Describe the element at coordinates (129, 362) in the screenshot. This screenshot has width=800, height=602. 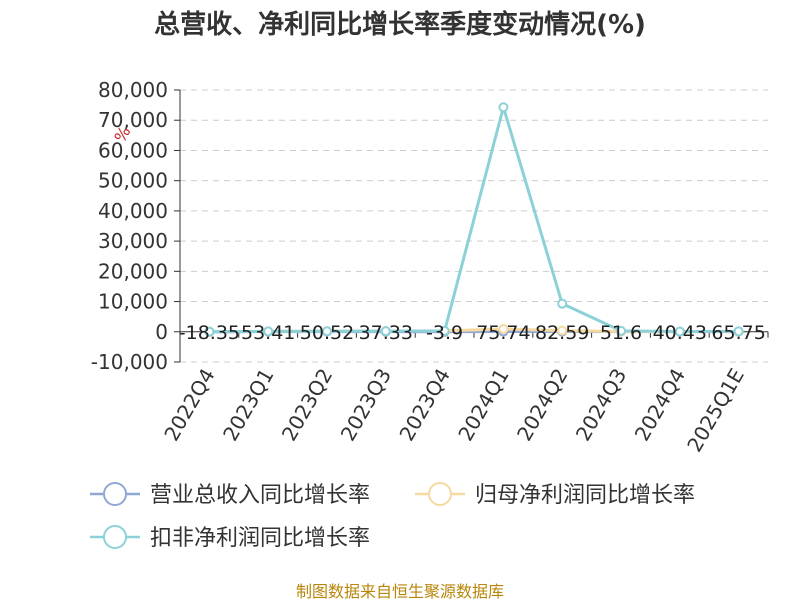
I see `y-tick-label: -10,000` at that location.